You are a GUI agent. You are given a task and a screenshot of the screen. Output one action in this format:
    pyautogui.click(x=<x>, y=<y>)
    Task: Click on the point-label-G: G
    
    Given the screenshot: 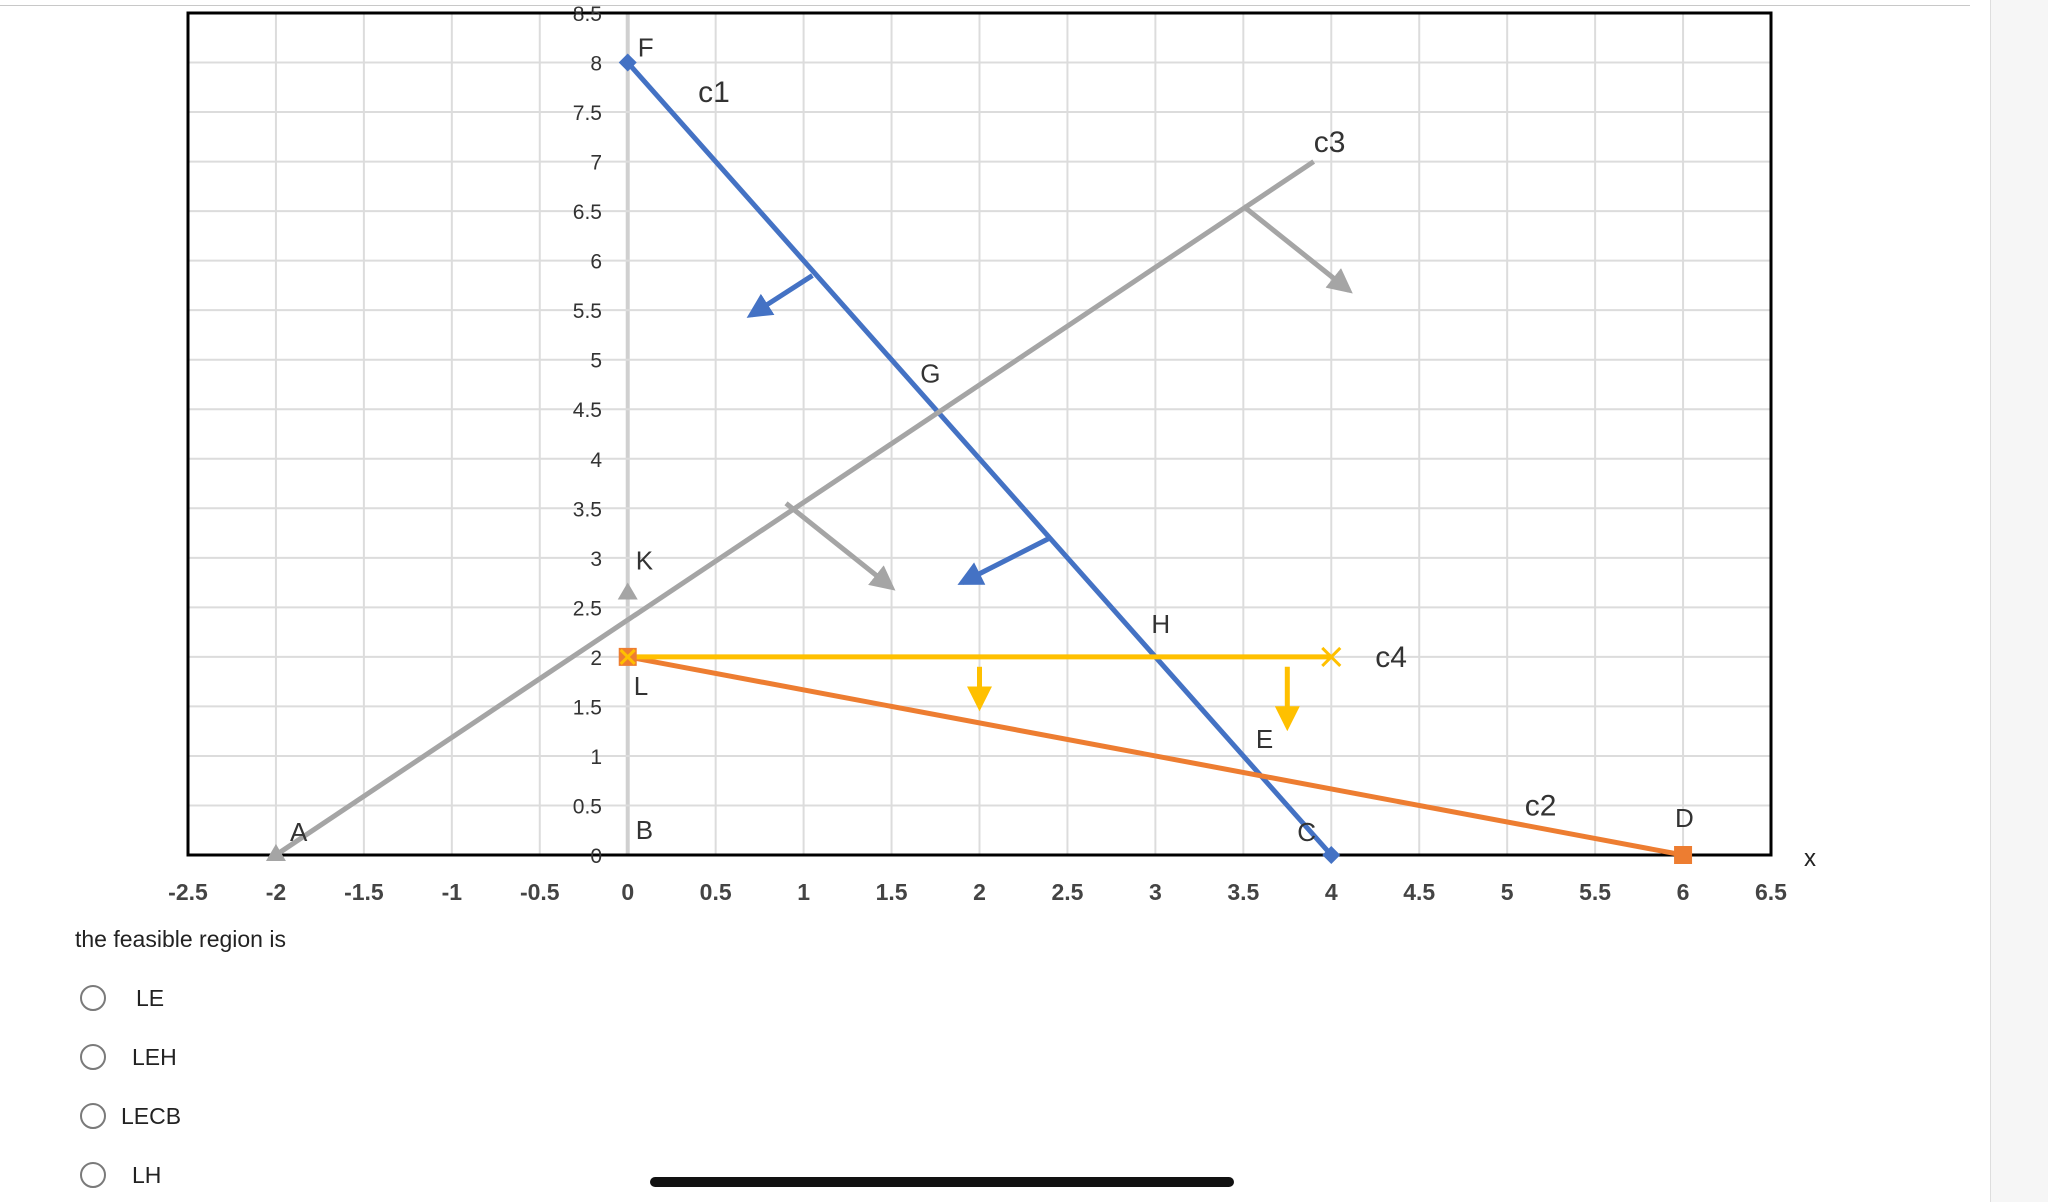 What is the action you would take?
    pyautogui.click(x=930, y=373)
    